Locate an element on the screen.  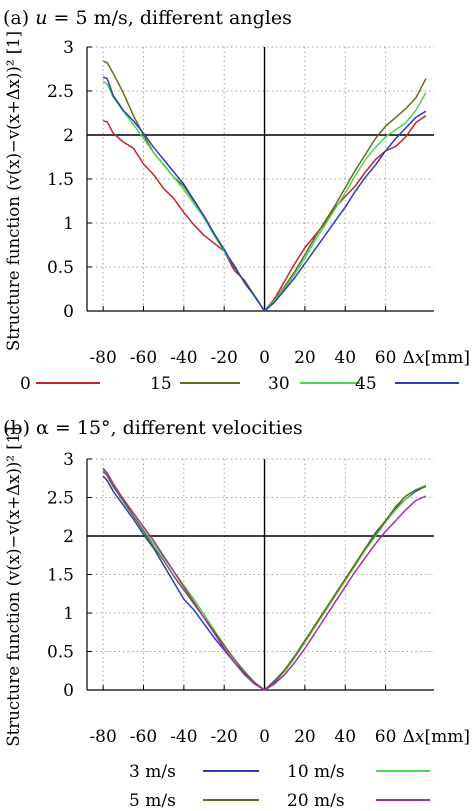
chart-title: (a) u = 5 m/s, different angles is located at coordinates (147, 18).